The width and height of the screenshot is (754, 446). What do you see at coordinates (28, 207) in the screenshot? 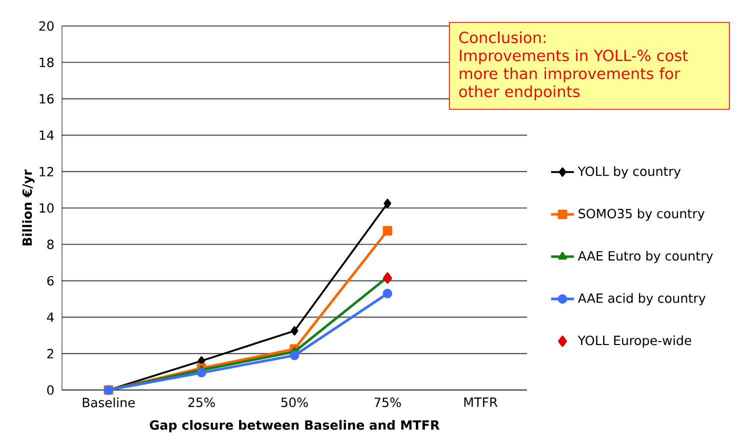
I see `y-axis-title: Billion €/yr` at bounding box center [28, 207].